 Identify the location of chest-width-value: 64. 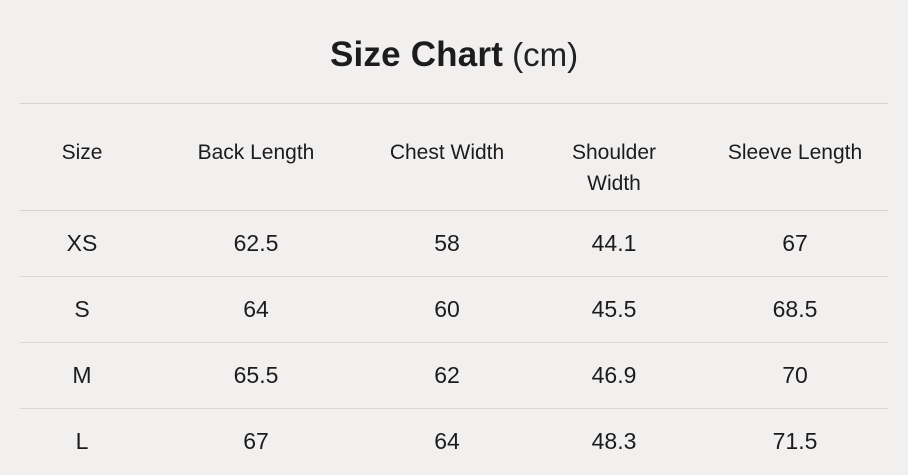
(447, 440).